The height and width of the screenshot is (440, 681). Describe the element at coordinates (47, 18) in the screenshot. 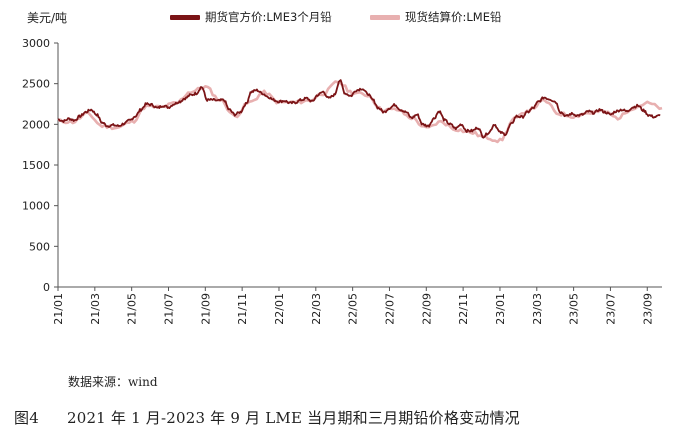

I see `y-axis-unit-label: 美元/吨` at that location.